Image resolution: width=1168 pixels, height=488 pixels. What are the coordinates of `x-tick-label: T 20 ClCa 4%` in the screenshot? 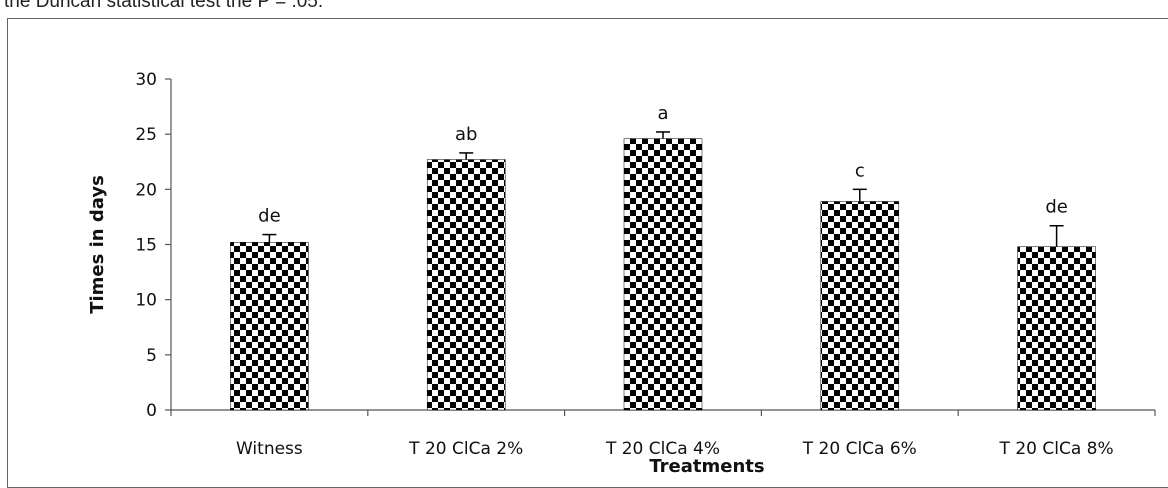 It's located at (662, 449).